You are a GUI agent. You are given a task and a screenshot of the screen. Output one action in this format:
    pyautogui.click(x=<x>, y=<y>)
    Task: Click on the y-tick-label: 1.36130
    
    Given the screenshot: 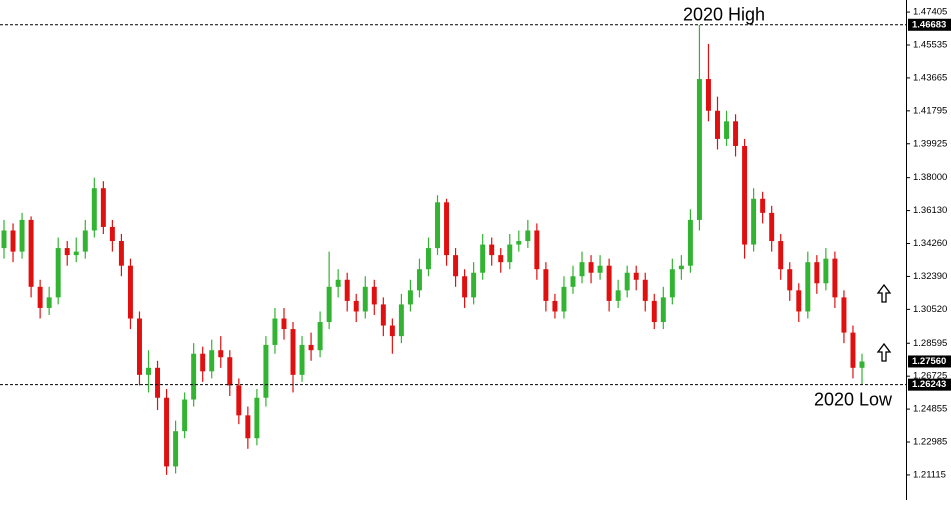 What is the action you would take?
    pyautogui.click(x=930, y=210)
    